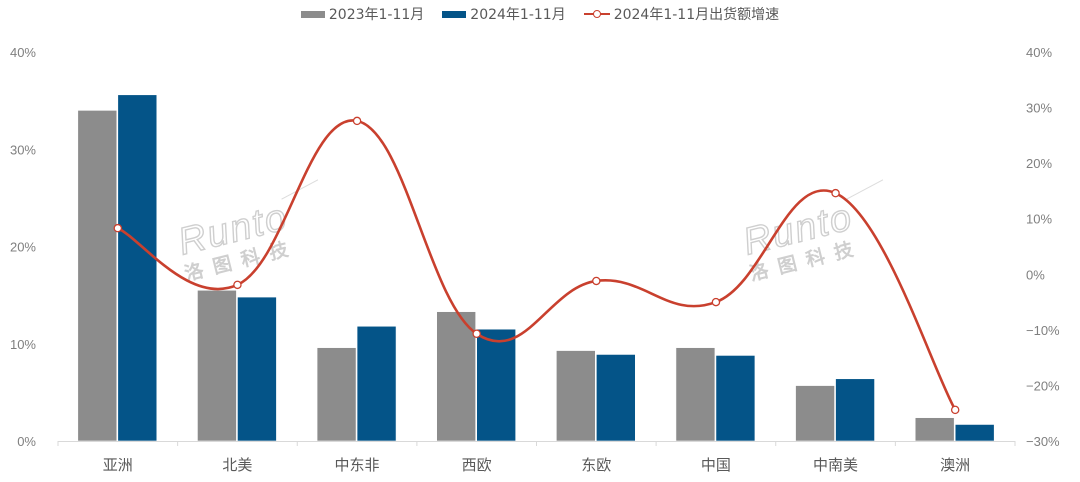 This screenshot has height=482, width=1080. What do you see at coordinates (23, 52) in the screenshot?
I see `left-tick-label: 40%` at bounding box center [23, 52].